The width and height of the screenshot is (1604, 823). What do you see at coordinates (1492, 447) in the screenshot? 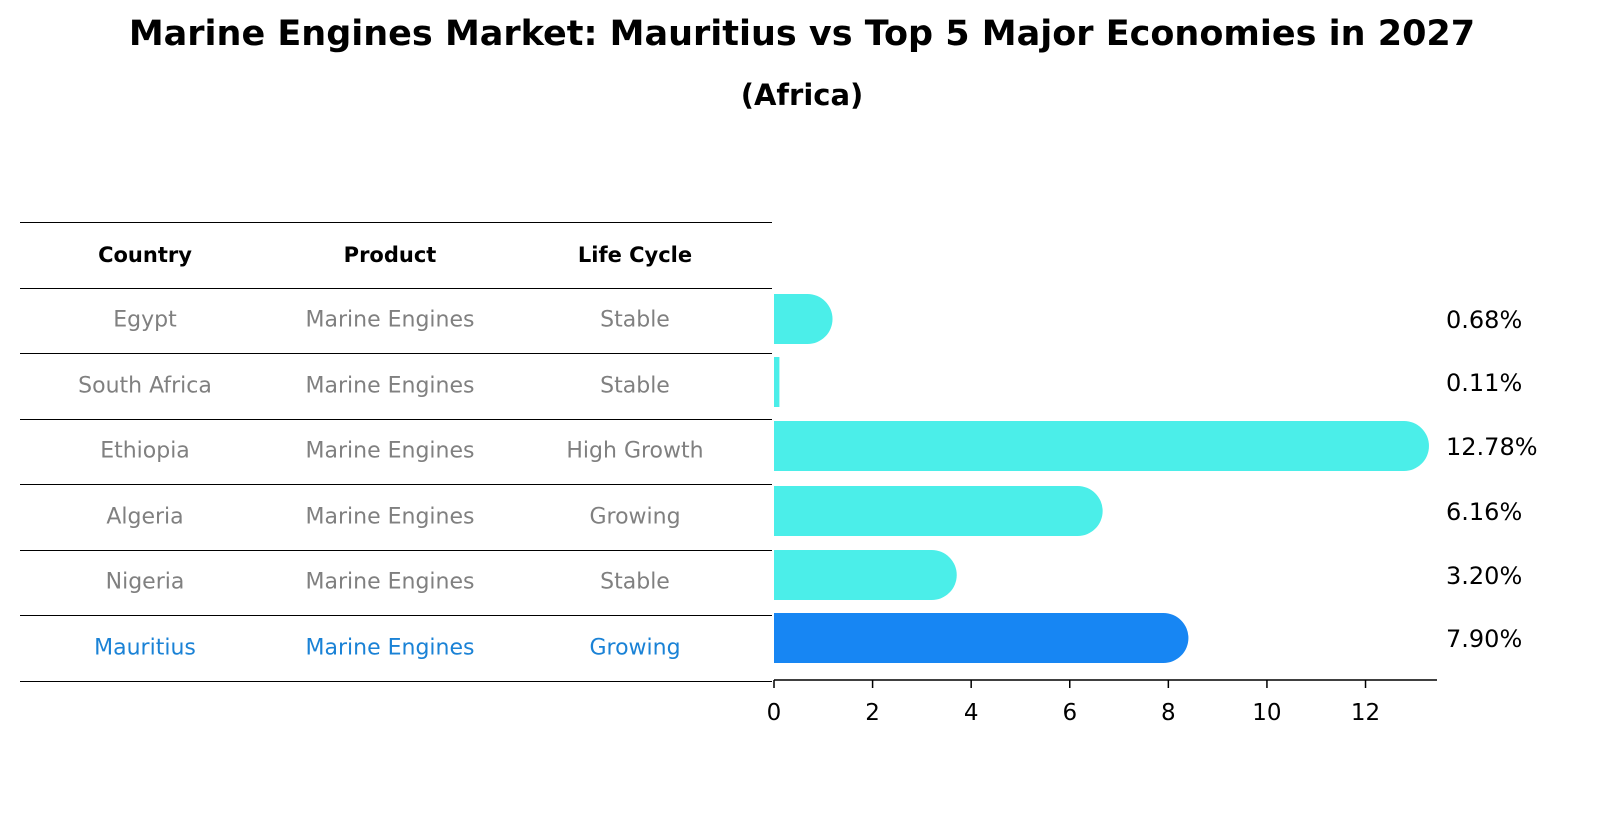
I see `value-label: 12.78%` at bounding box center [1492, 447].